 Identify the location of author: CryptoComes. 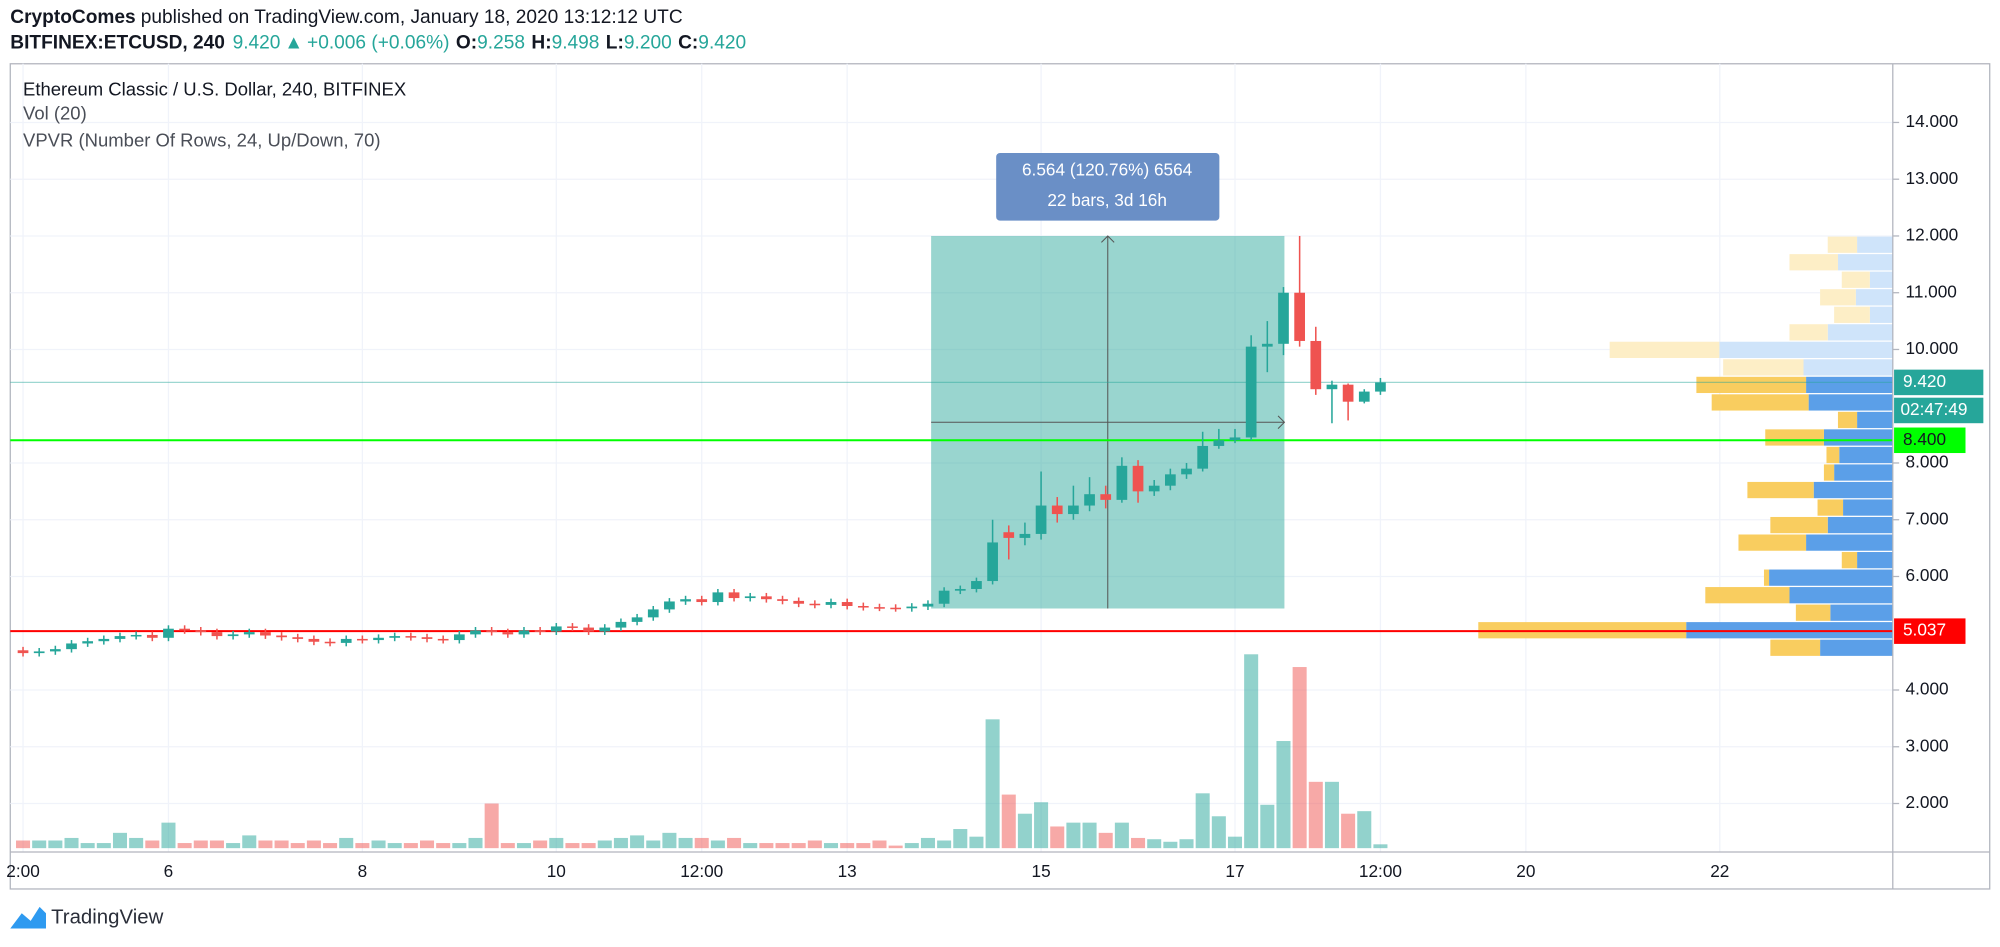
(72, 17).